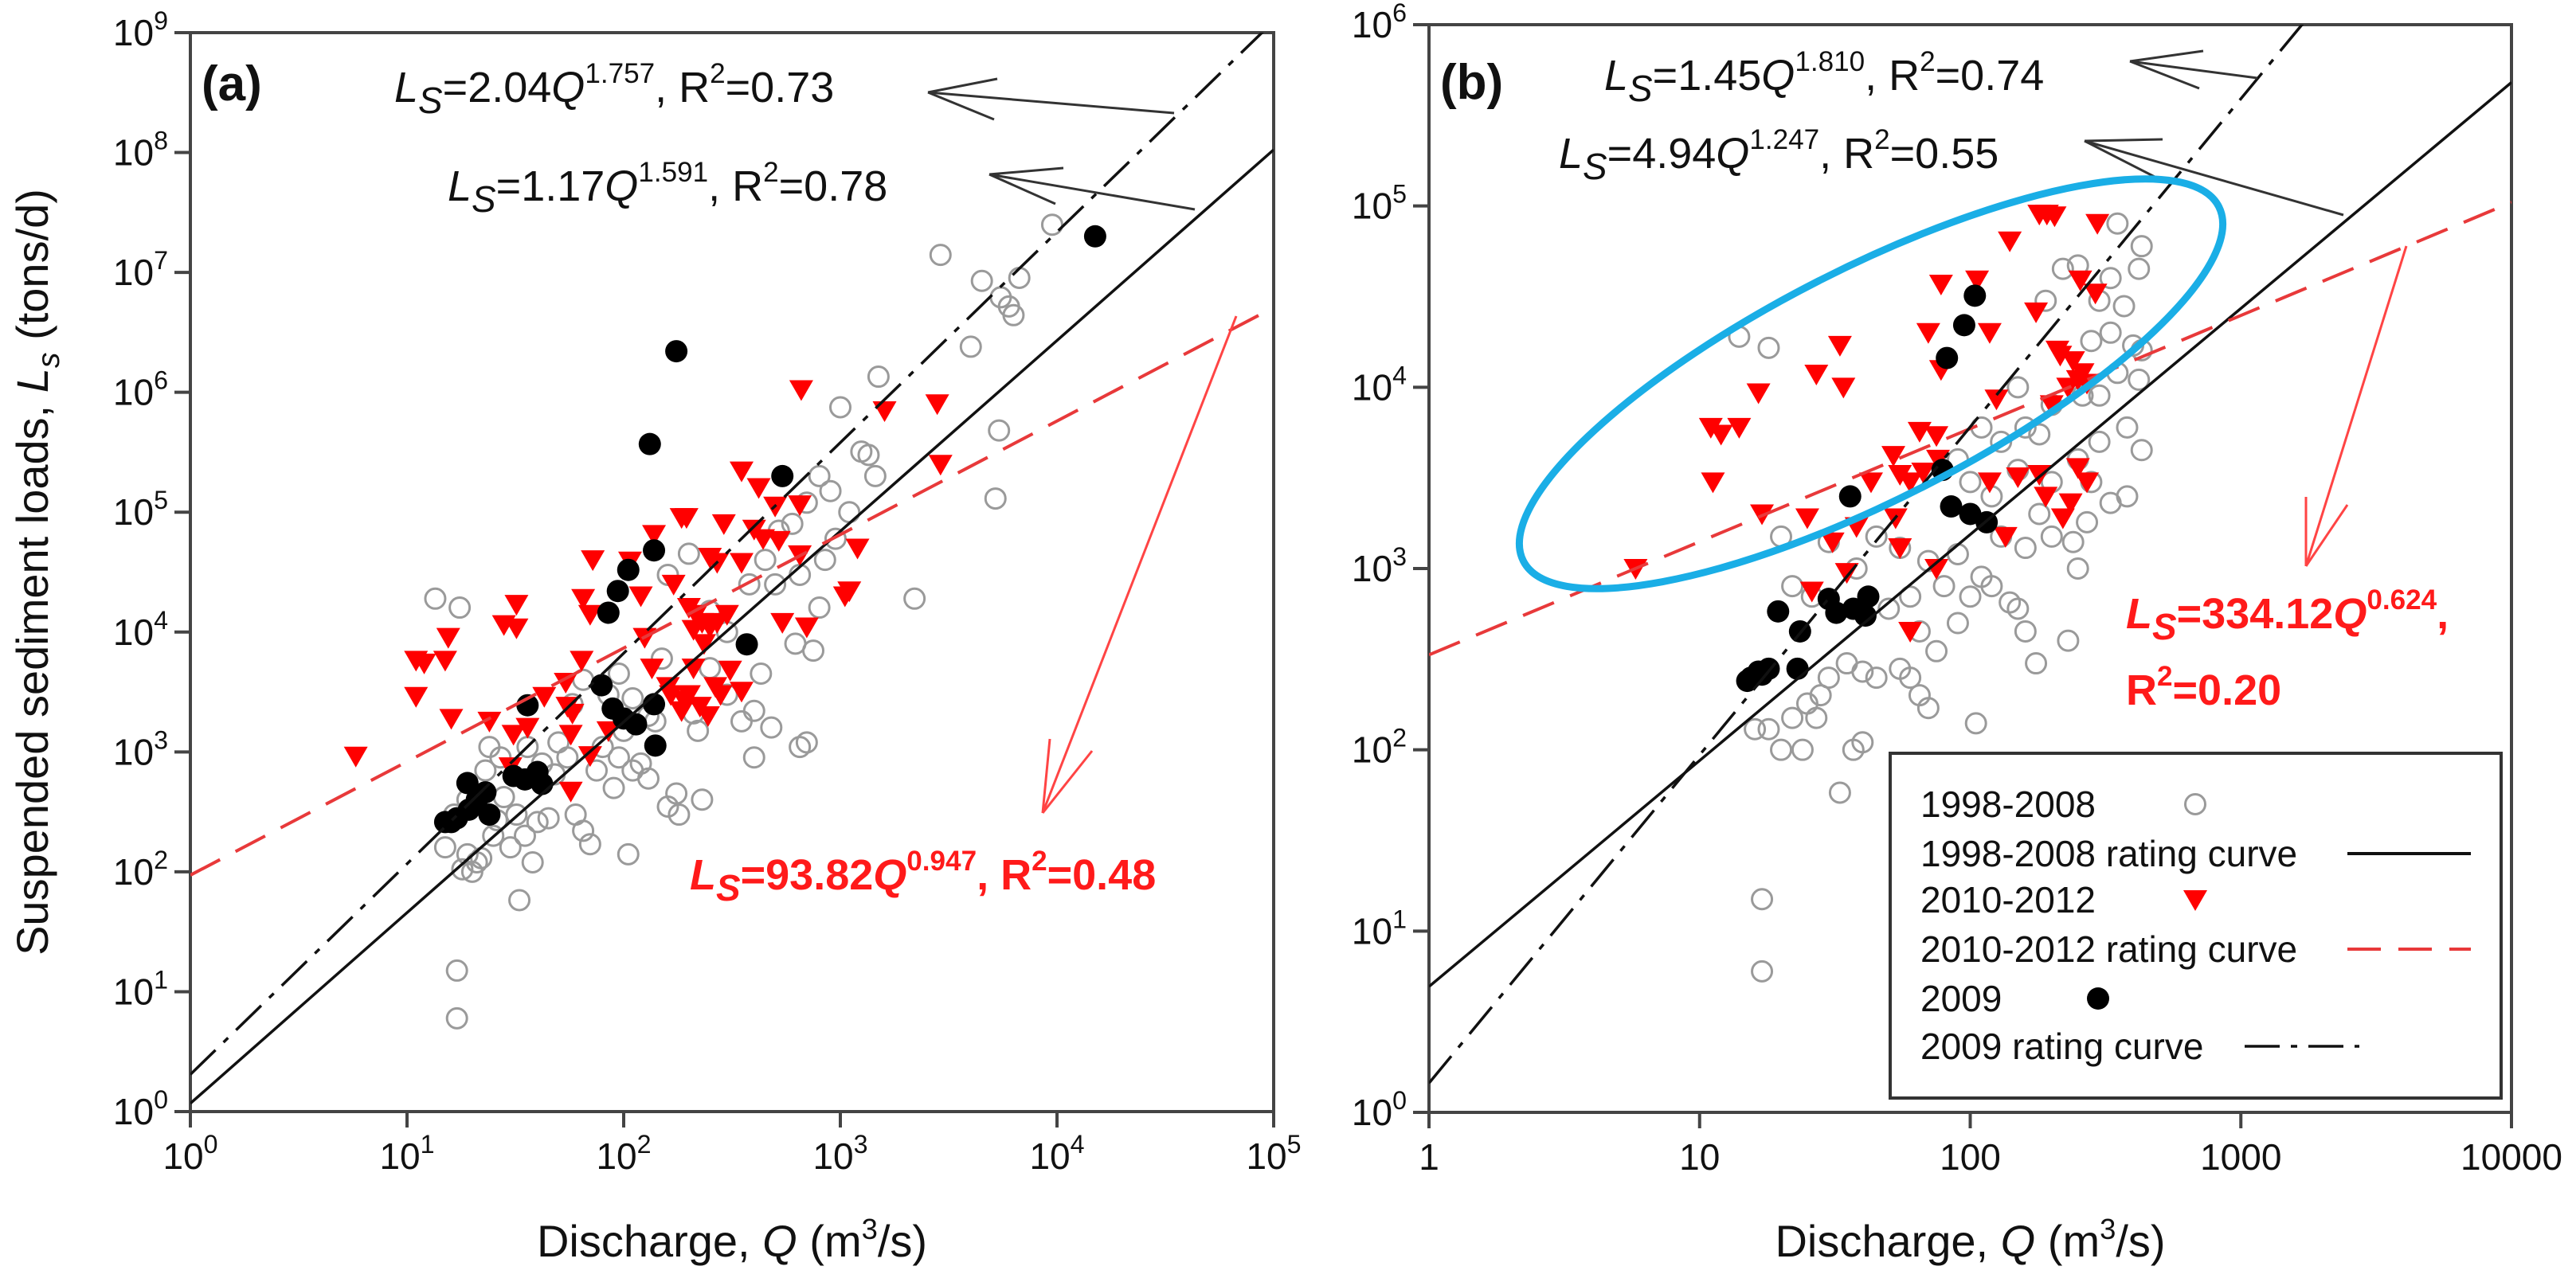 The width and height of the screenshot is (2576, 1278). Describe the element at coordinates (1379, 1109) in the screenshot. I see `y-tick-label: 10⁰` at that location.